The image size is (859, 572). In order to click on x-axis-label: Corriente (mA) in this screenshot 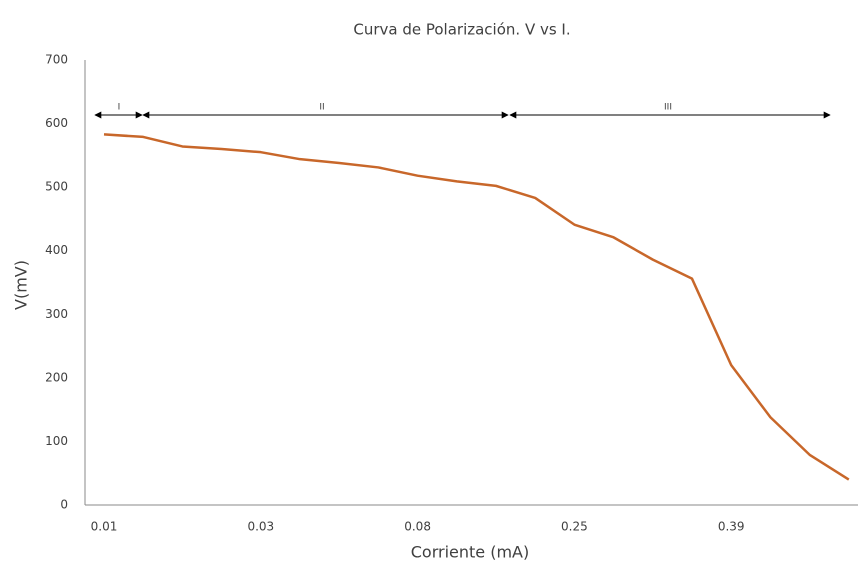, I will do `click(470, 552)`.